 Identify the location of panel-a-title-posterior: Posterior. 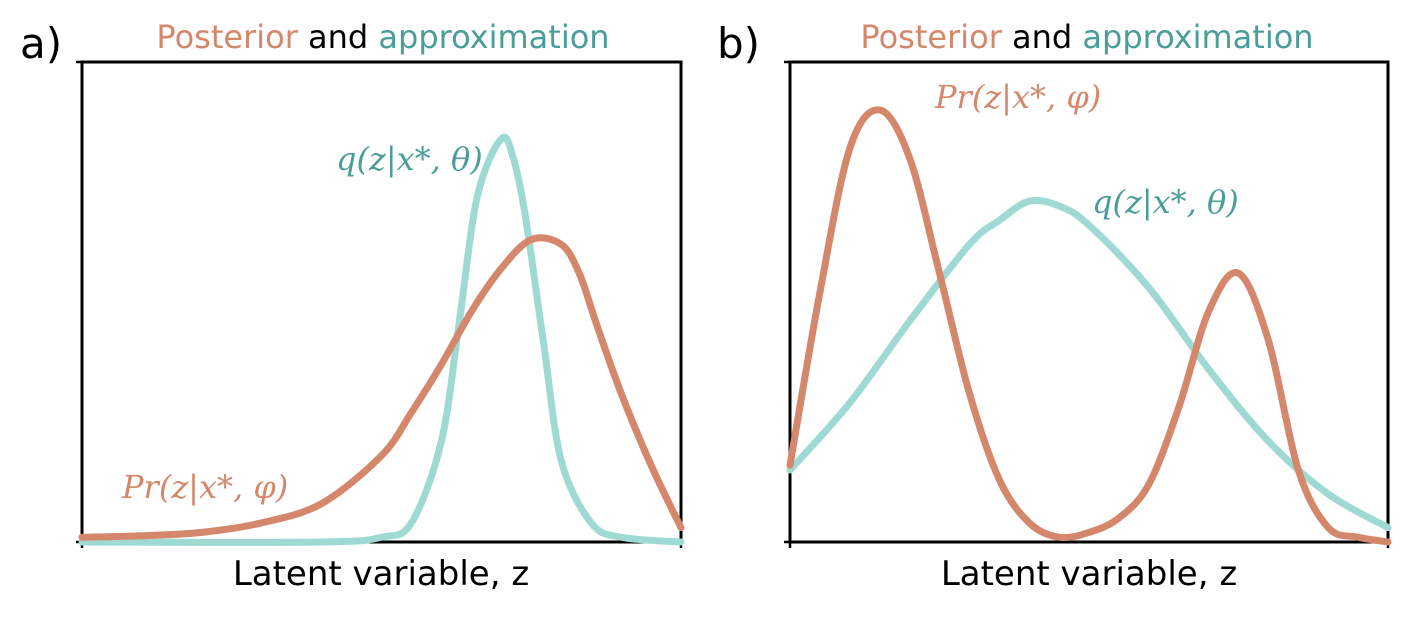
(227, 37).